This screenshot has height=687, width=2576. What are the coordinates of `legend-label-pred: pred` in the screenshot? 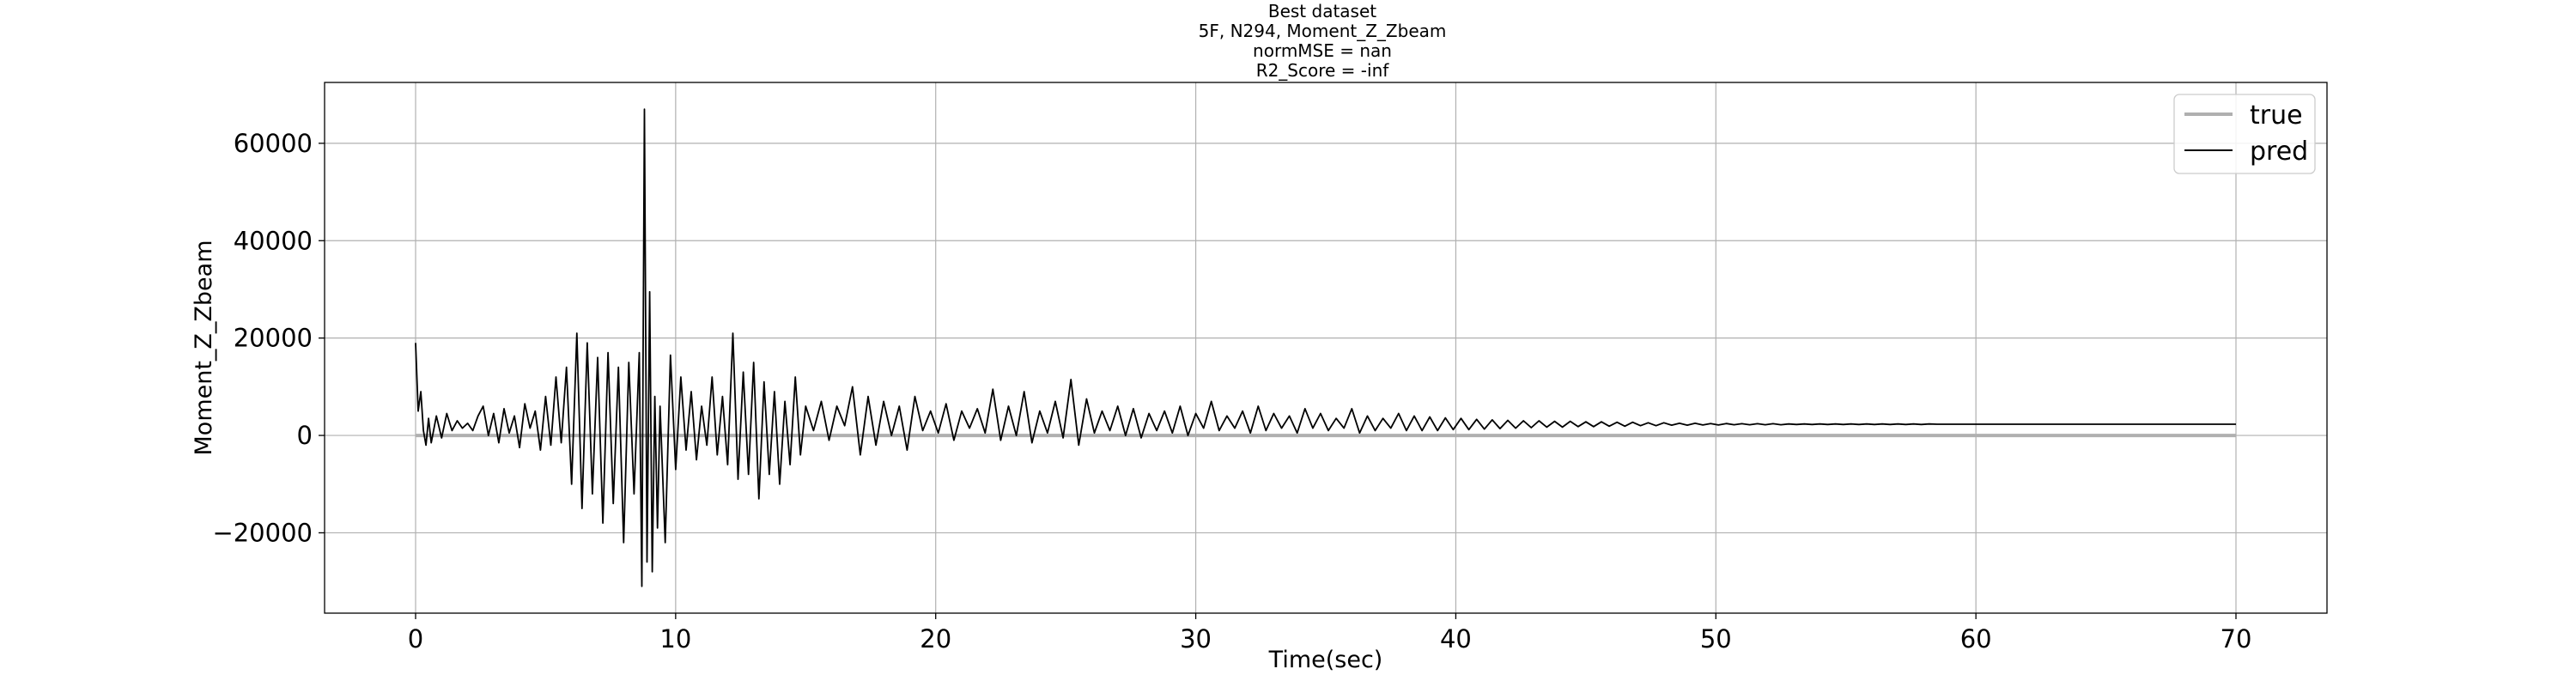 It's located at (2279, 152).